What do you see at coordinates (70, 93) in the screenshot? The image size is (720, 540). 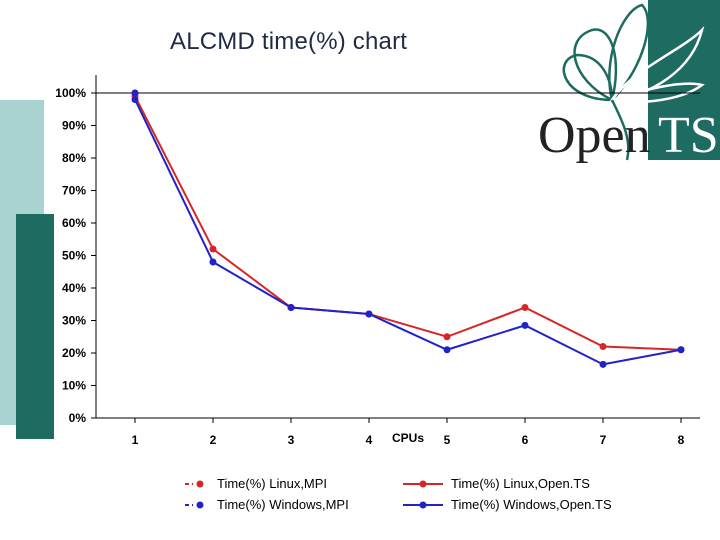 I see `y-tick-label: 100%` at bounding box center [70, 93].